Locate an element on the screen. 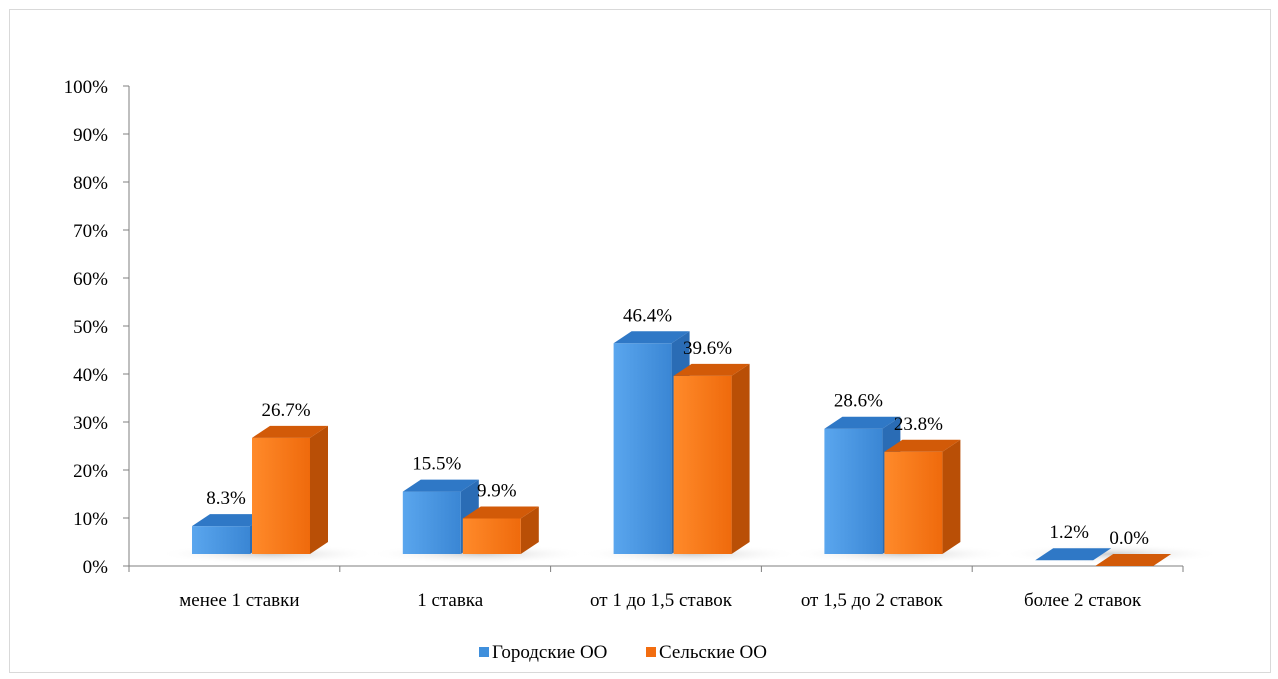 Image resolution: width=1278 pixels, height=679 pixels. data-label: 28.6% is located at coordinates (858, 401).